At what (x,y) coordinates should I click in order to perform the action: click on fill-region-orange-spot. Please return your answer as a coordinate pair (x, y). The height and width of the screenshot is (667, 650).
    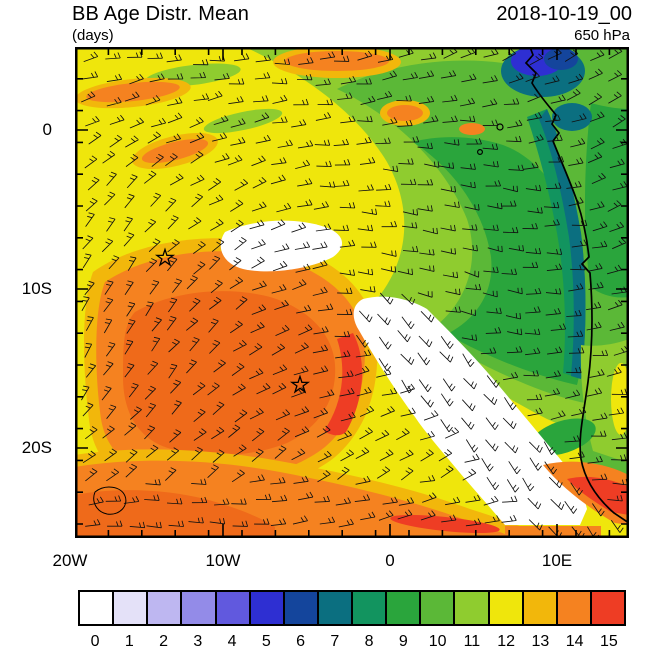
    Looking at the image, I should click on (405, 113).